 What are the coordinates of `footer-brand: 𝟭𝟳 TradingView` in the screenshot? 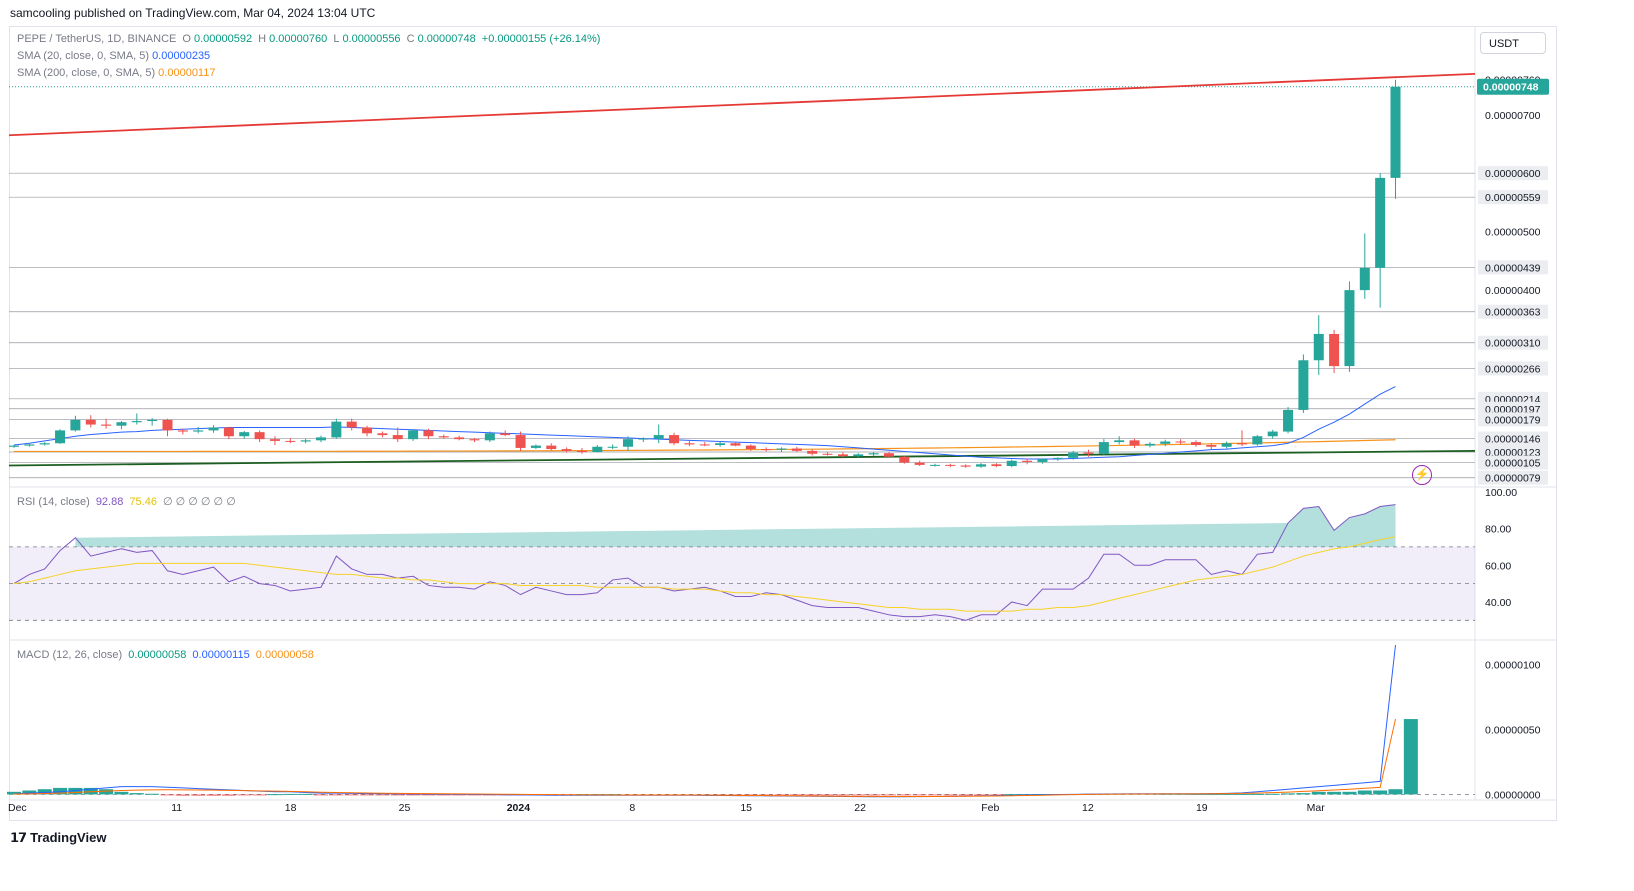 It's located at (58, 837).